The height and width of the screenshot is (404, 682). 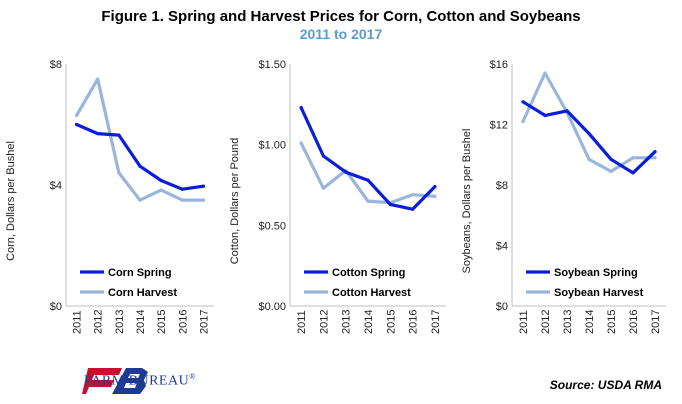 I want to click on legend-label-harvest: Soybean Harvest, so click(x=599, y=293).